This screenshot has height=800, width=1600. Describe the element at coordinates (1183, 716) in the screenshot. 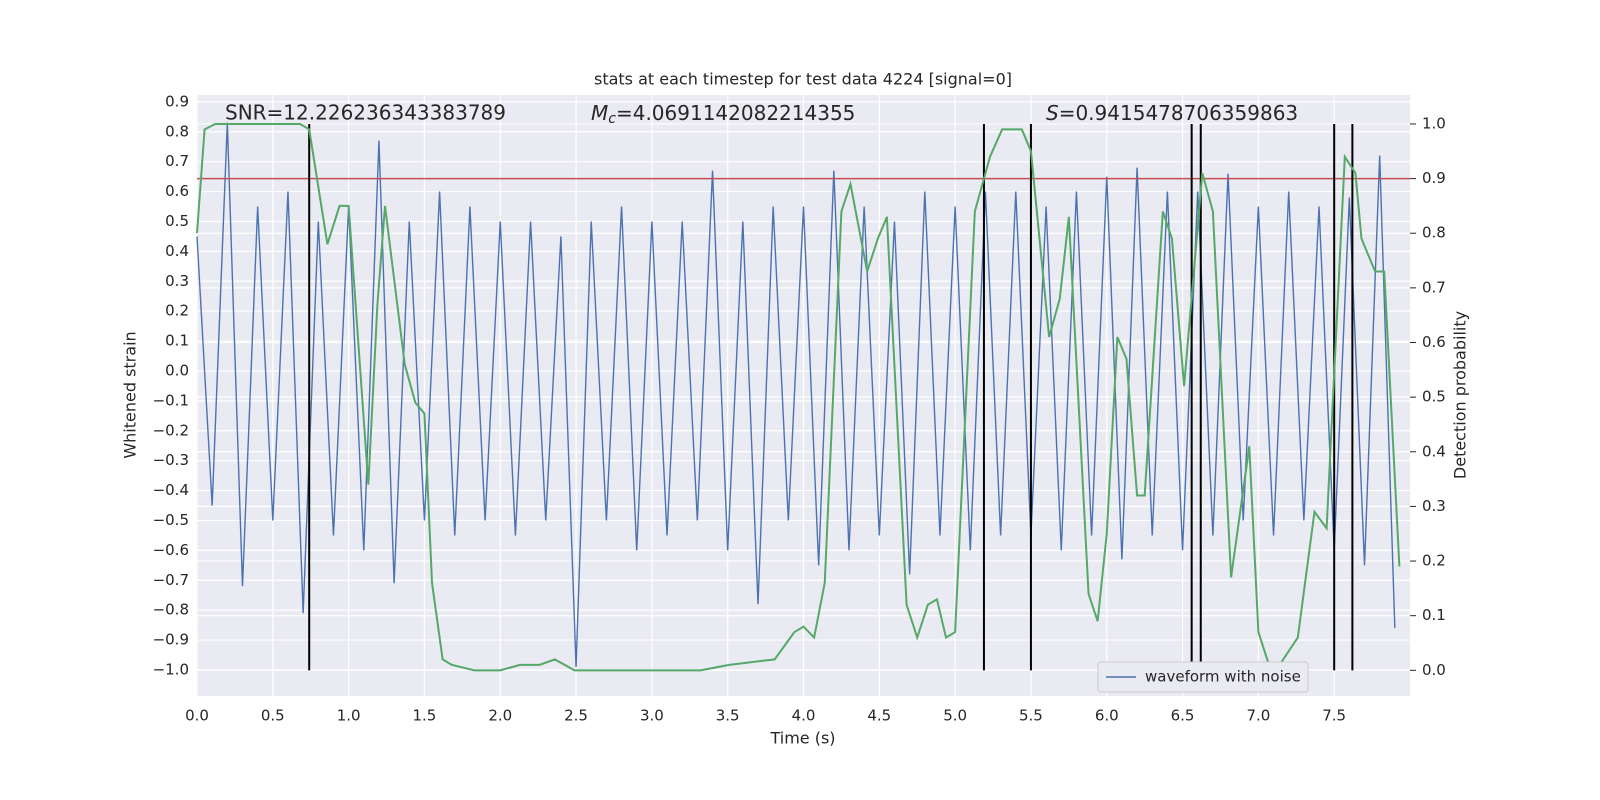

I see `x-tick-label: 6.5` at that location.